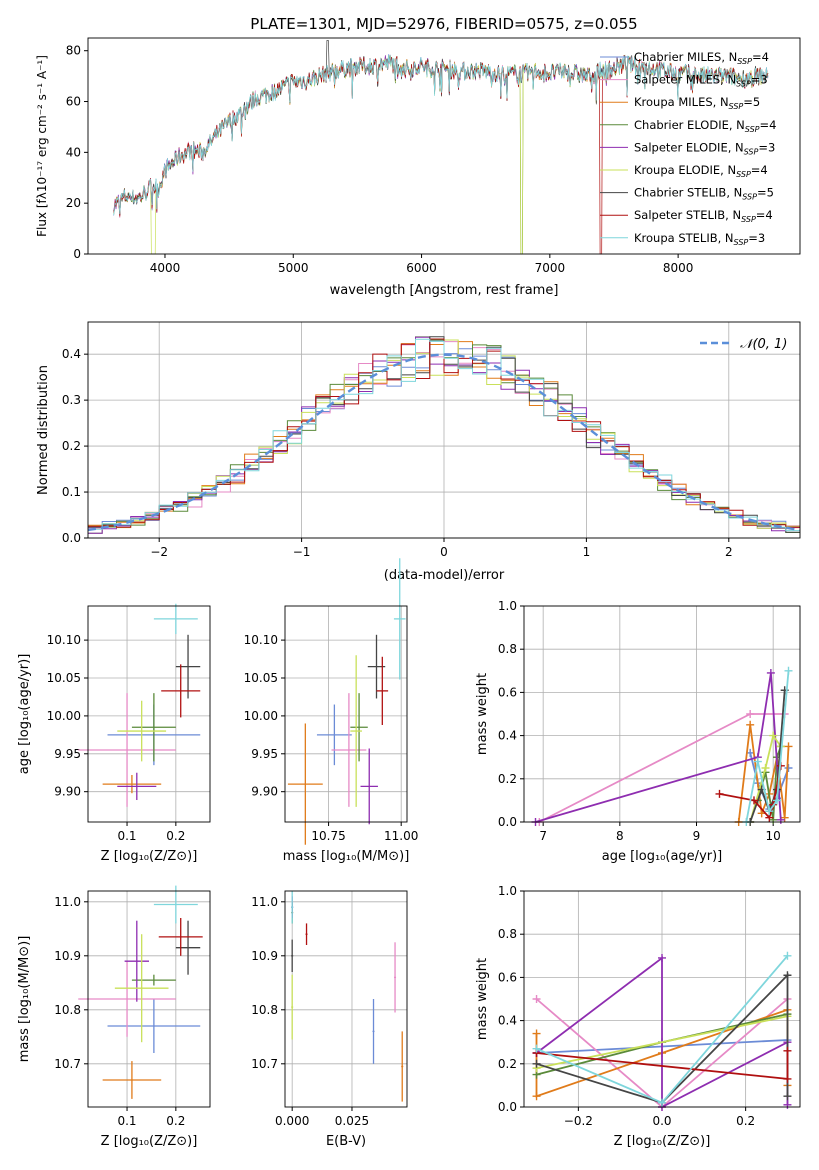  I want to click on y-tick-label: 80, so click(73, 51).